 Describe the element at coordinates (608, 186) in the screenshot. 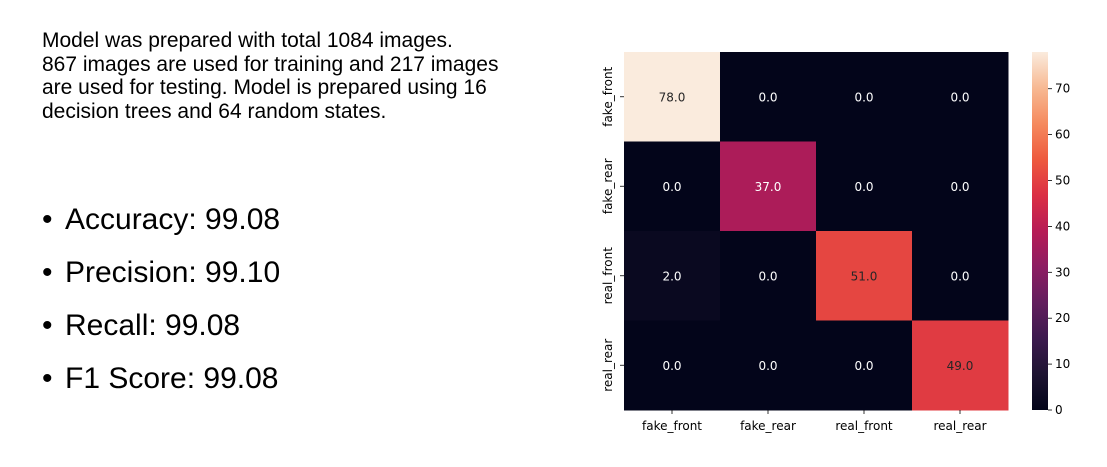

I see `y-tick-label: fake_rear` at that location.